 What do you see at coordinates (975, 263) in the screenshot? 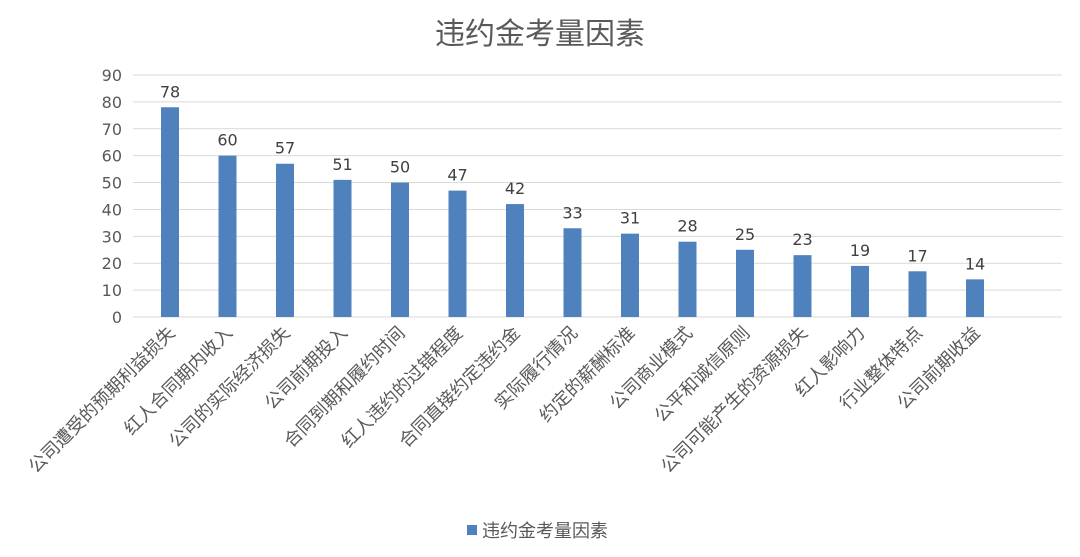
I see `data-label: 14` at bounding box center [975, 263].